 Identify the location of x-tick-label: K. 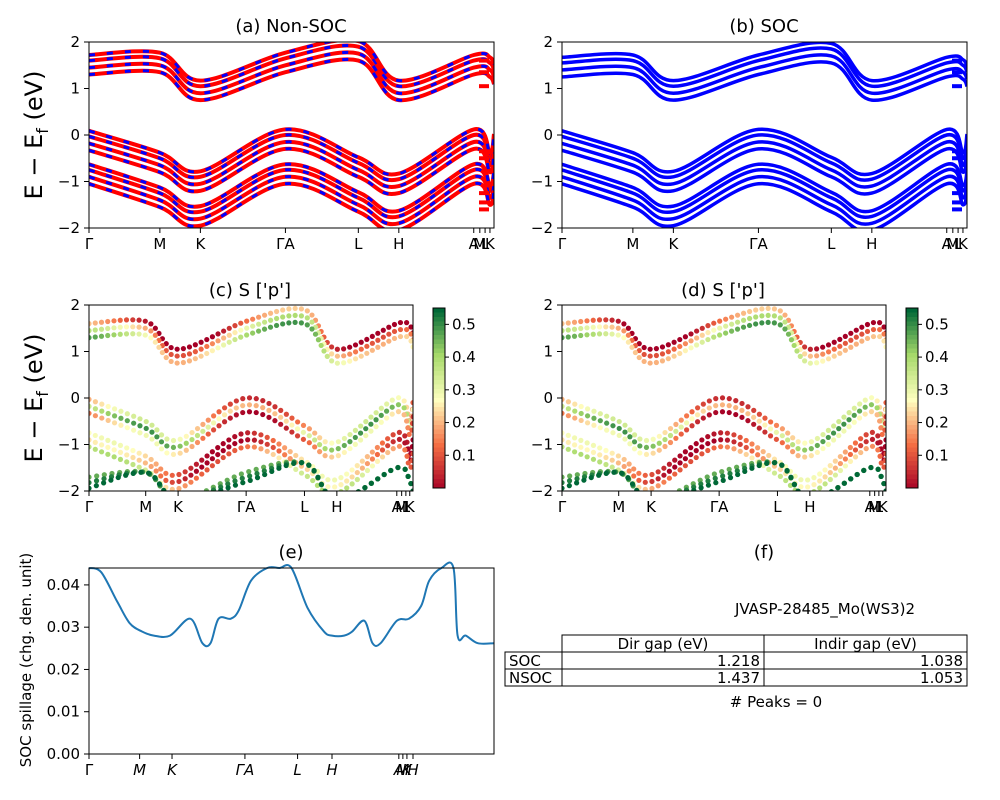
(883, 507).